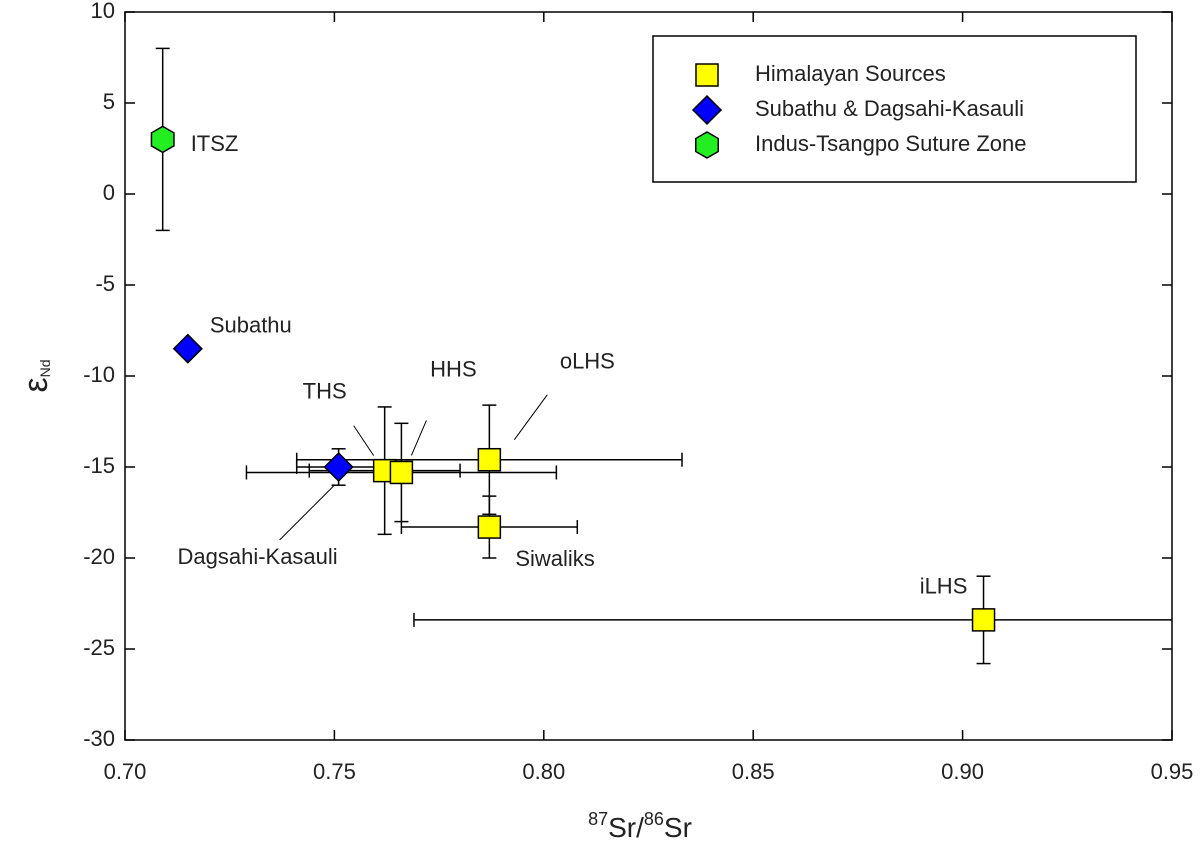 Image resolution: width=1200 pixels, height=853 pixels. What do you see at coordinates (99, 374) in the screenshot?
I see `y-tick-label: -10` at bounding box center [99, 374].